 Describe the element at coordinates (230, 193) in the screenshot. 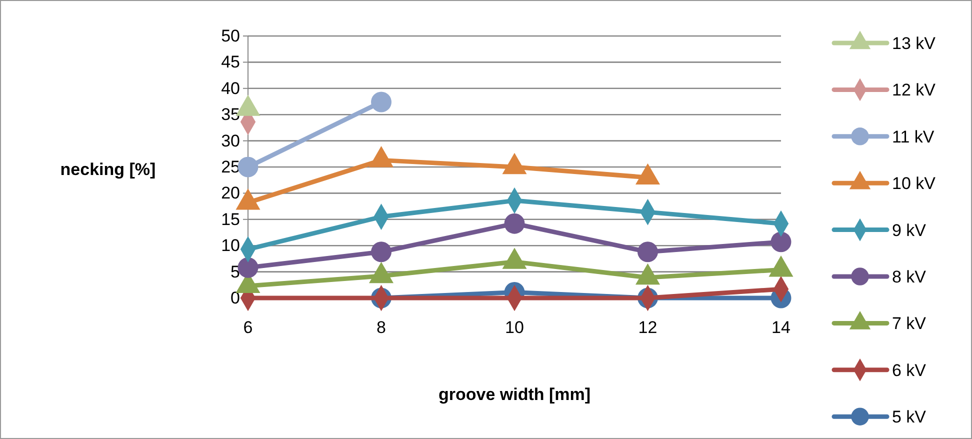

I see `y-tick-label: 20` at that location.